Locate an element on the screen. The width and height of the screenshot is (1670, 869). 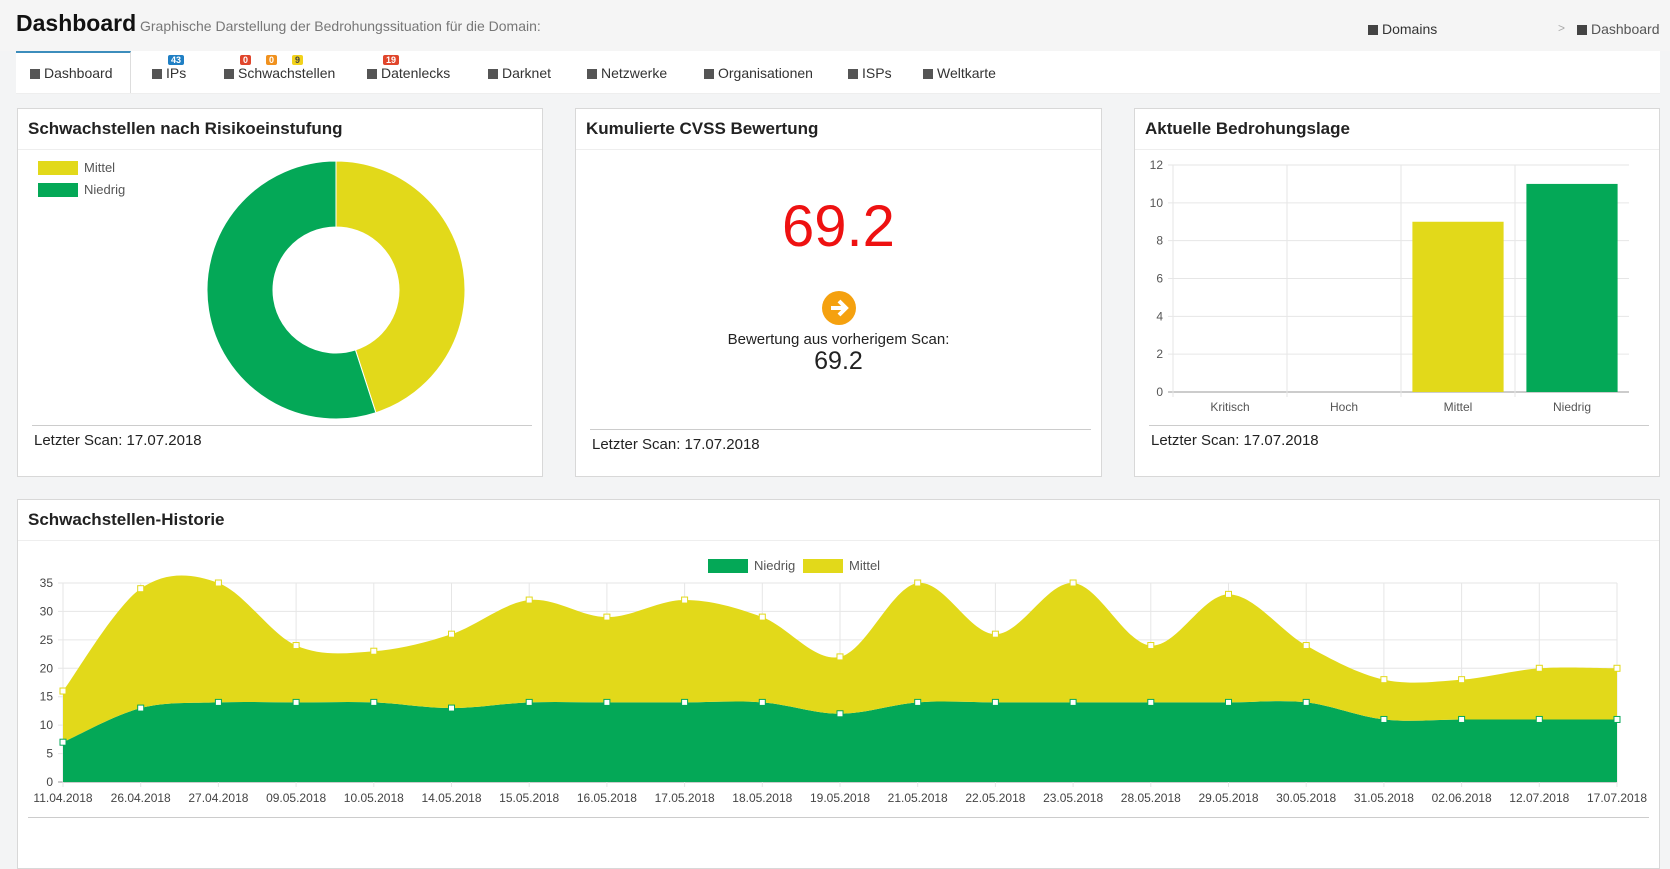
x-tick-label: Mittel is located at coordinates (1458, 407).